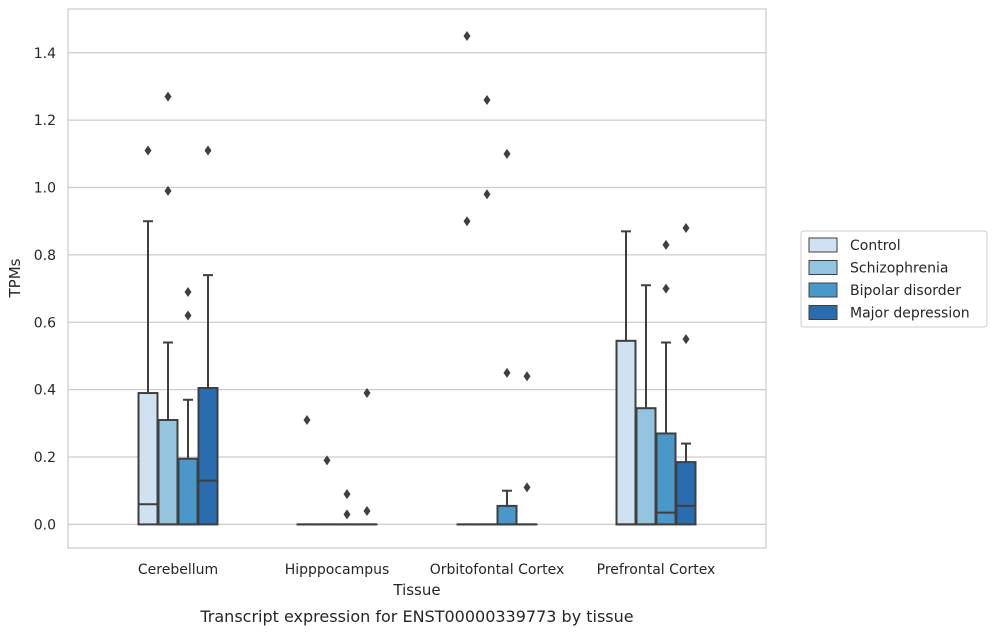  I want to click on y-tick-label: 0.2, so click(45, 458).